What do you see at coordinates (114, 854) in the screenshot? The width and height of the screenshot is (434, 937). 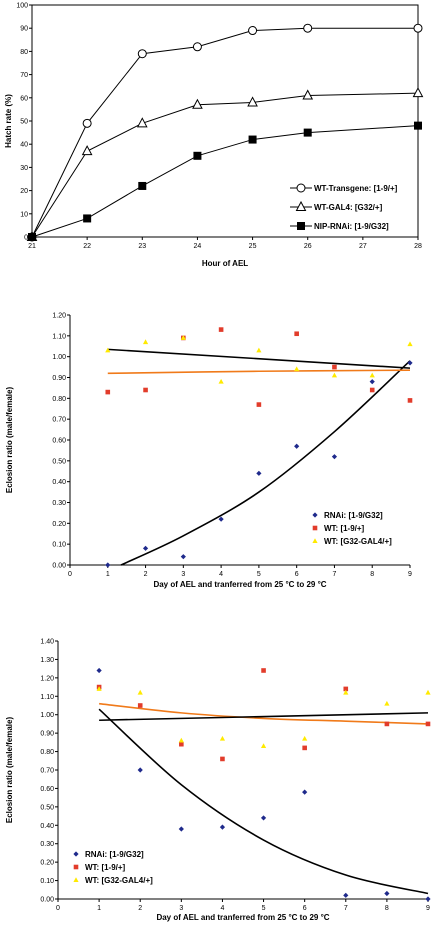 I see `legend-label: RNAi: [1-9/G32]` at bounding box center [114, 854].